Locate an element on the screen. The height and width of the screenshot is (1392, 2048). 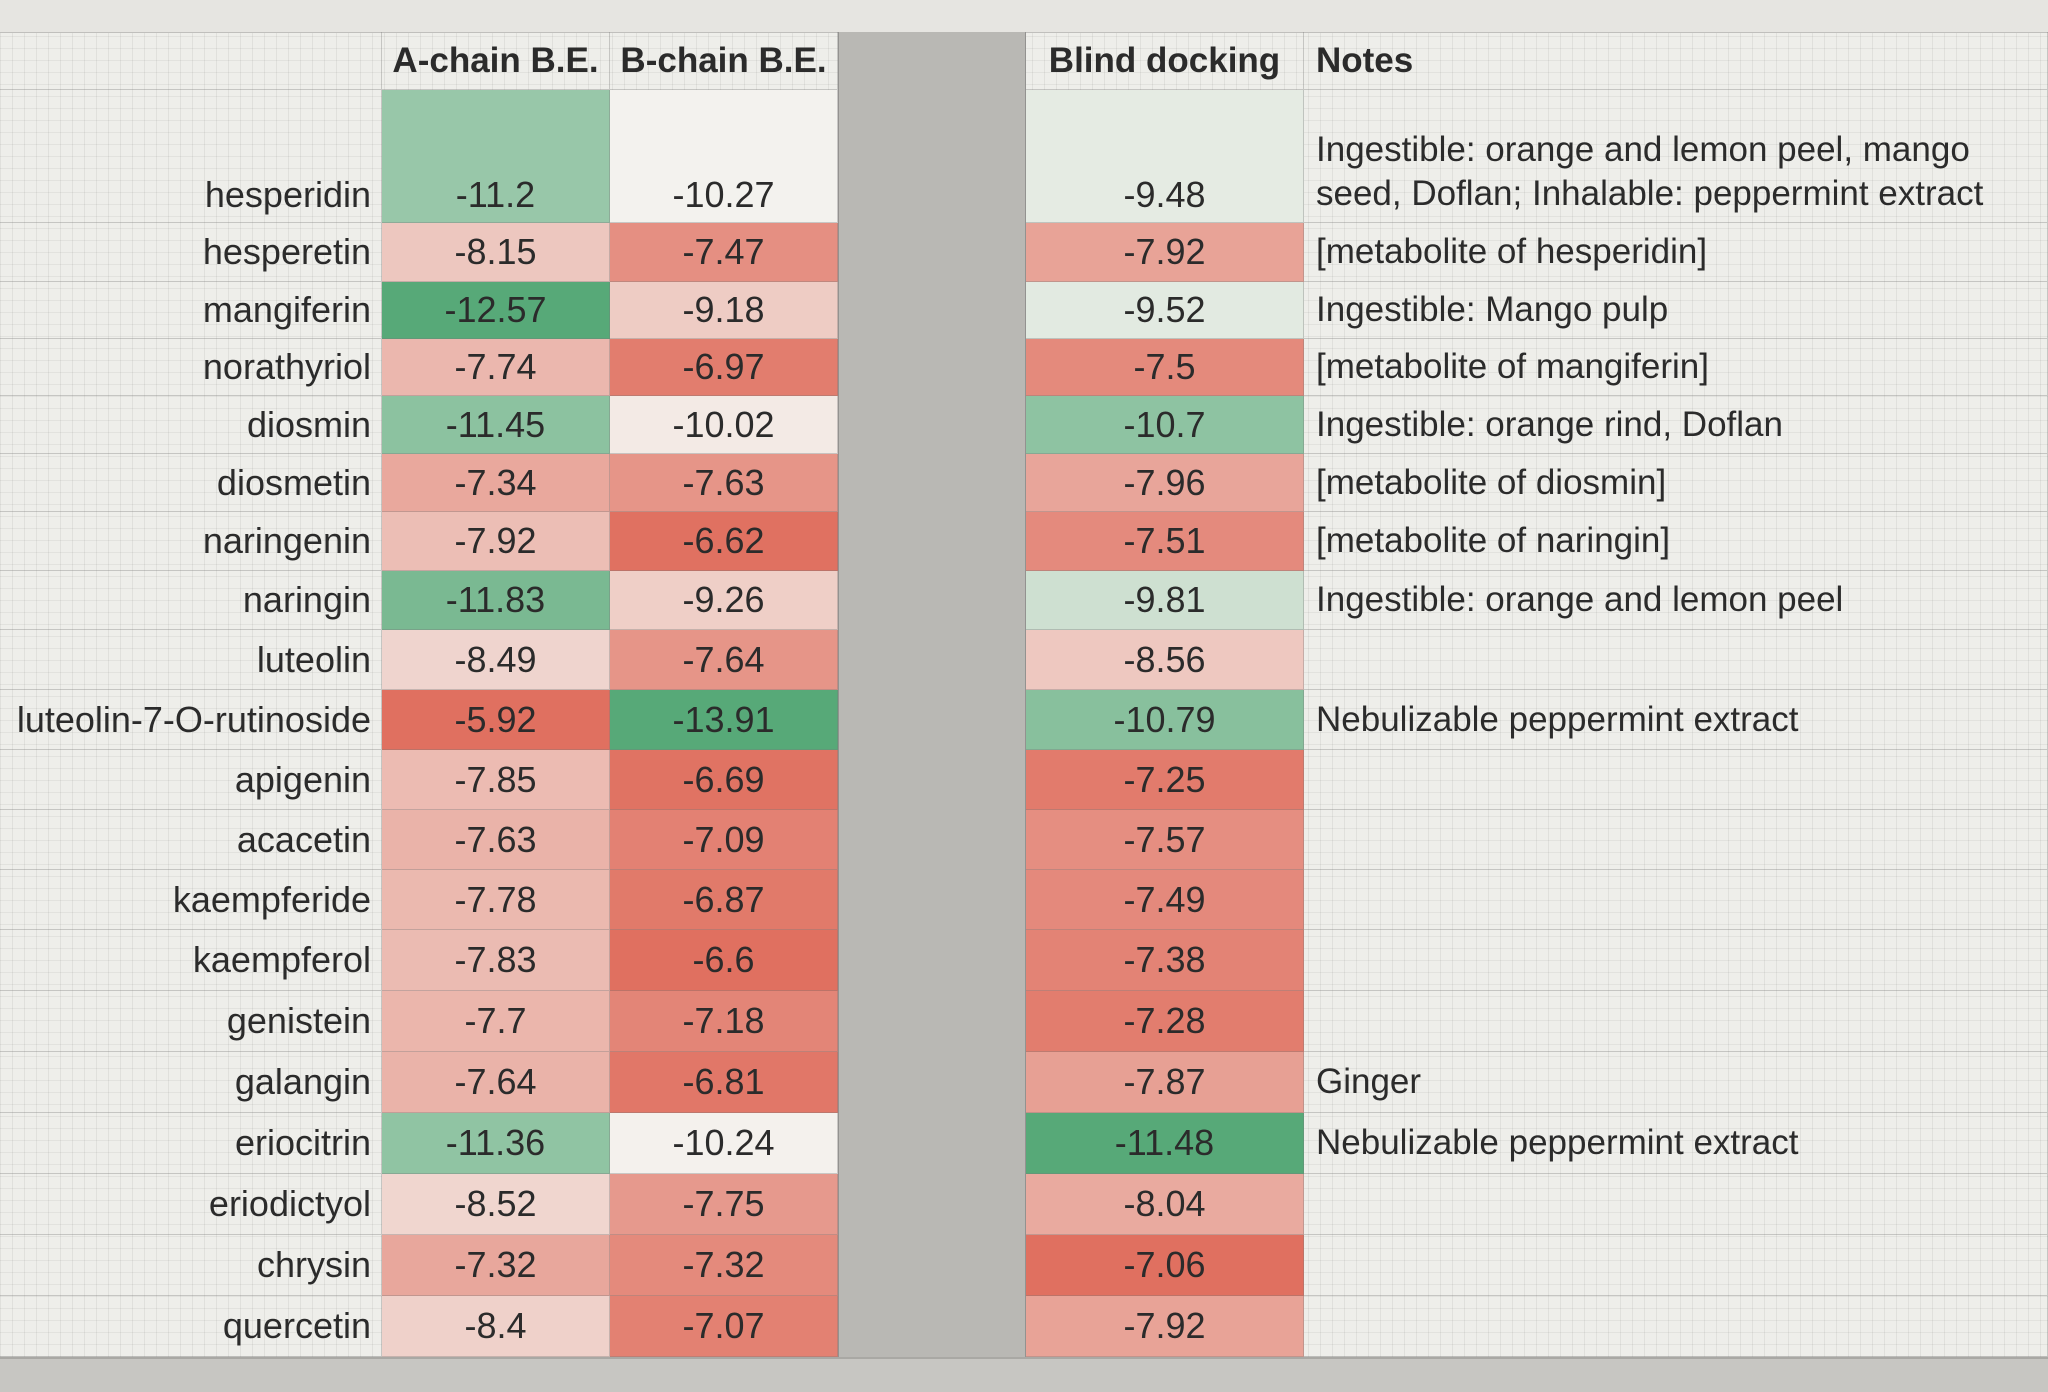
b-chain-value-cell: -7.63 is located at coordinates (724, 483).